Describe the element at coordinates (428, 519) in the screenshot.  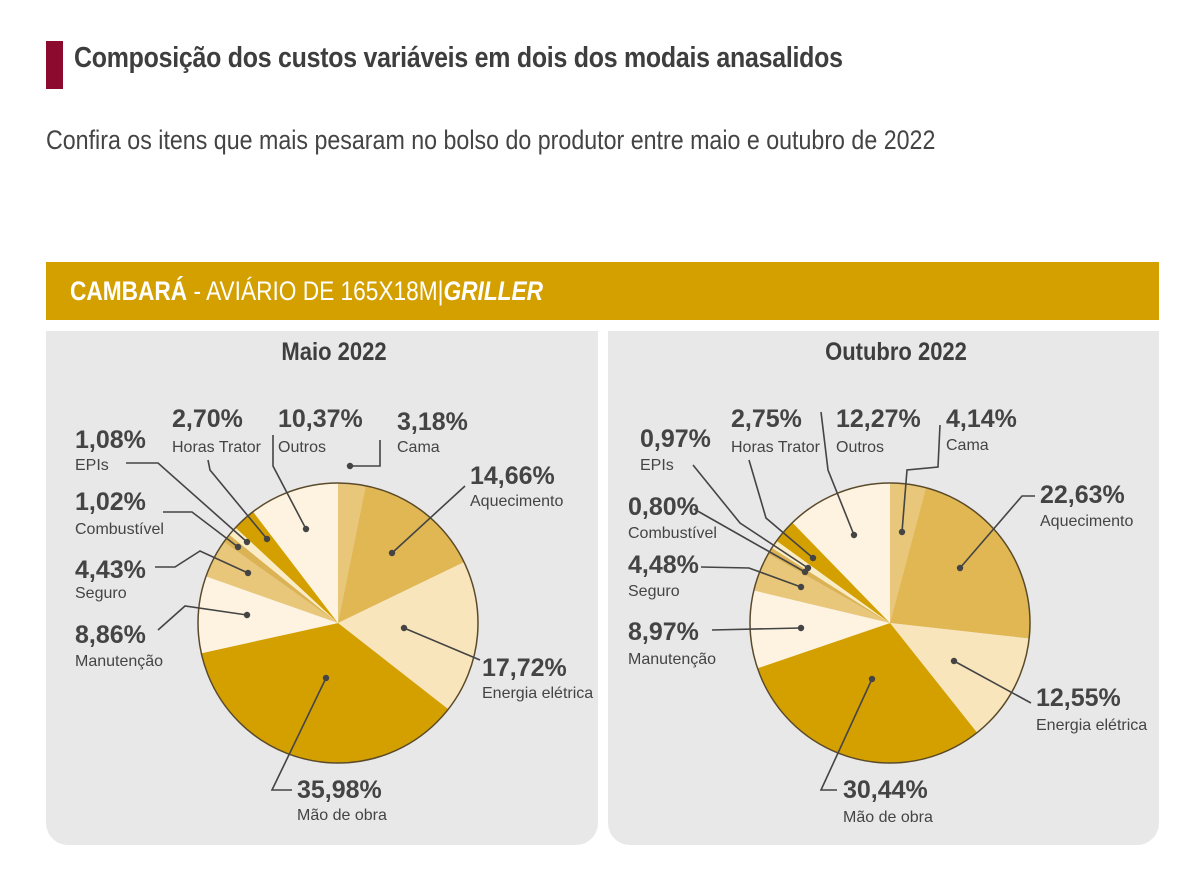
I see `leader-line-aquecimento` at that location.